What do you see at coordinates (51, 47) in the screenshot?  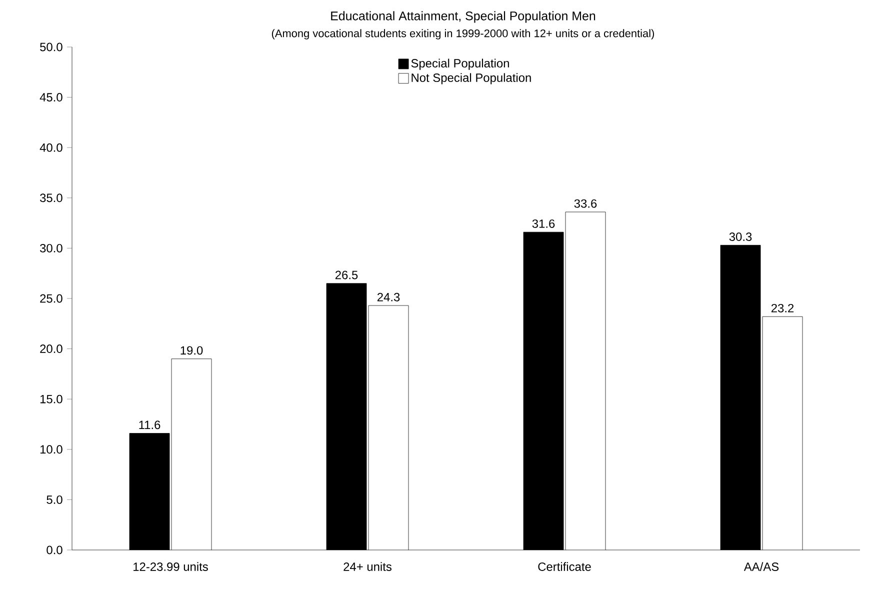 I see `y-tick-label: 50.0` at bounding box center [51, 47].